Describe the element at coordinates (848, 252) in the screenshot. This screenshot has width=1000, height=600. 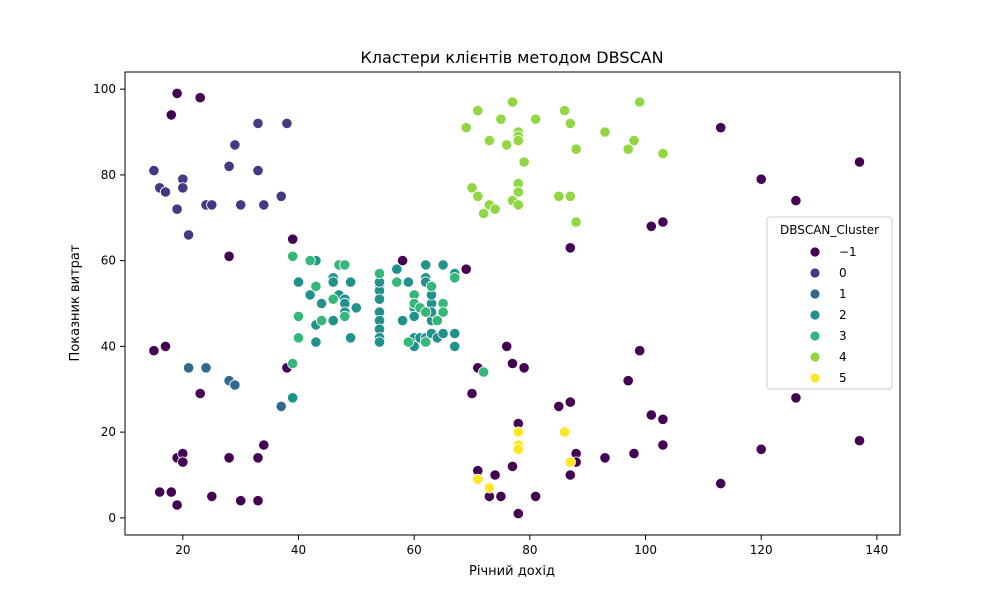
I see `legend-label: −1` at that location.